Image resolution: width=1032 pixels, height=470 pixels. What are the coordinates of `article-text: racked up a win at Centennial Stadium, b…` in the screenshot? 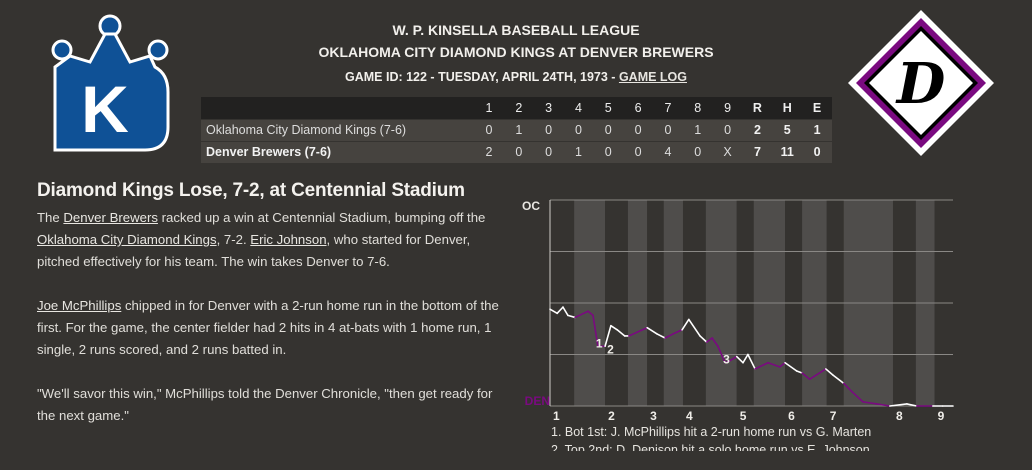 It's located at (321, 217).